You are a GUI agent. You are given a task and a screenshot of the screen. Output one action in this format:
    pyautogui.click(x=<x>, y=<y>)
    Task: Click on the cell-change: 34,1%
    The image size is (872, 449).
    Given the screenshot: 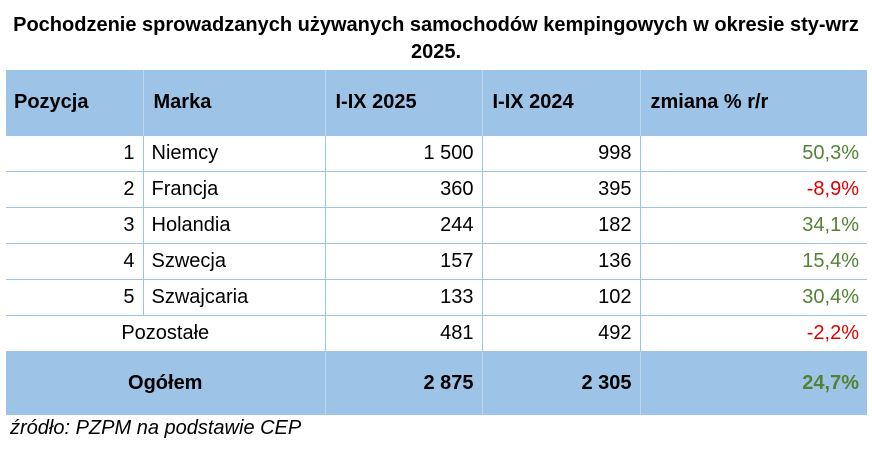 What is the action you would take?
    pyautogui.click(x=753, y=225)
    